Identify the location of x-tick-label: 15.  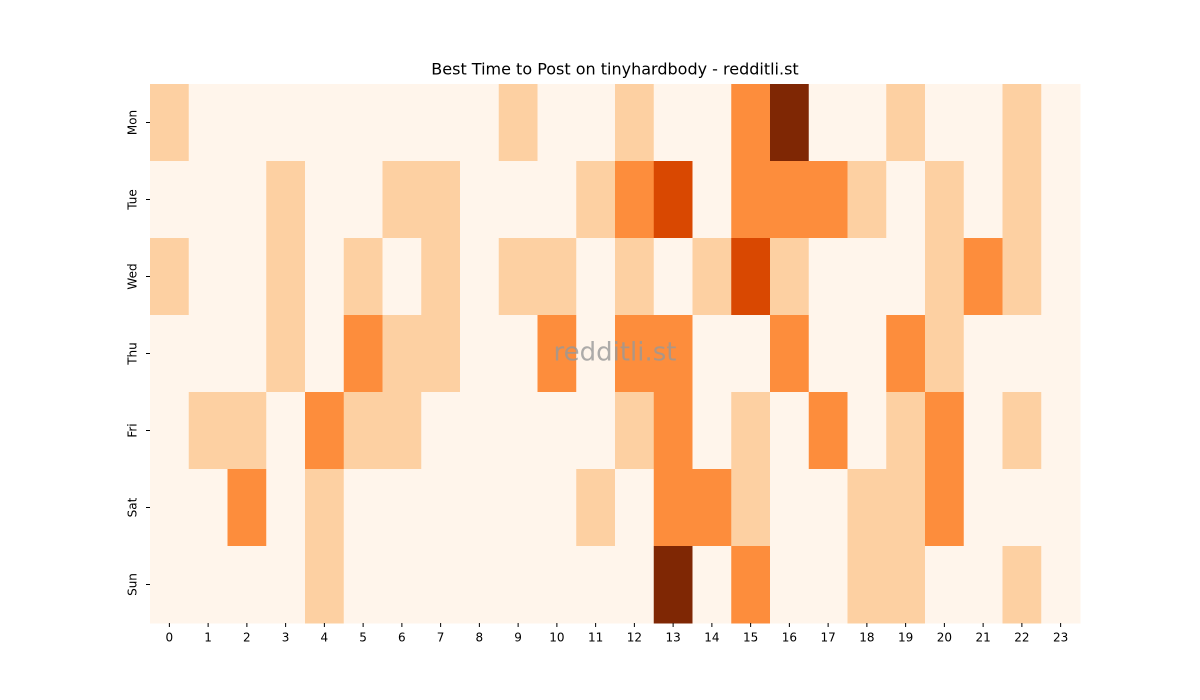
(750, 638).